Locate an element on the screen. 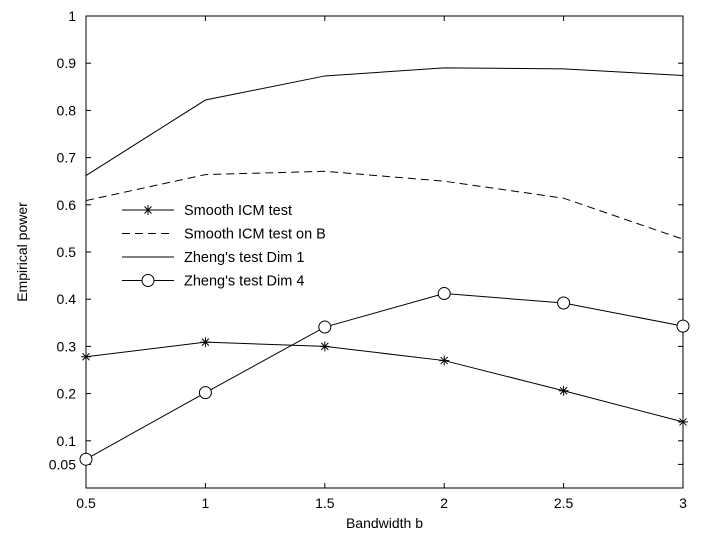 Image resolution: width=706 pixels, height=540 pixels. x-axis-title: Bandwidth b is located at coordinates (384, 523).